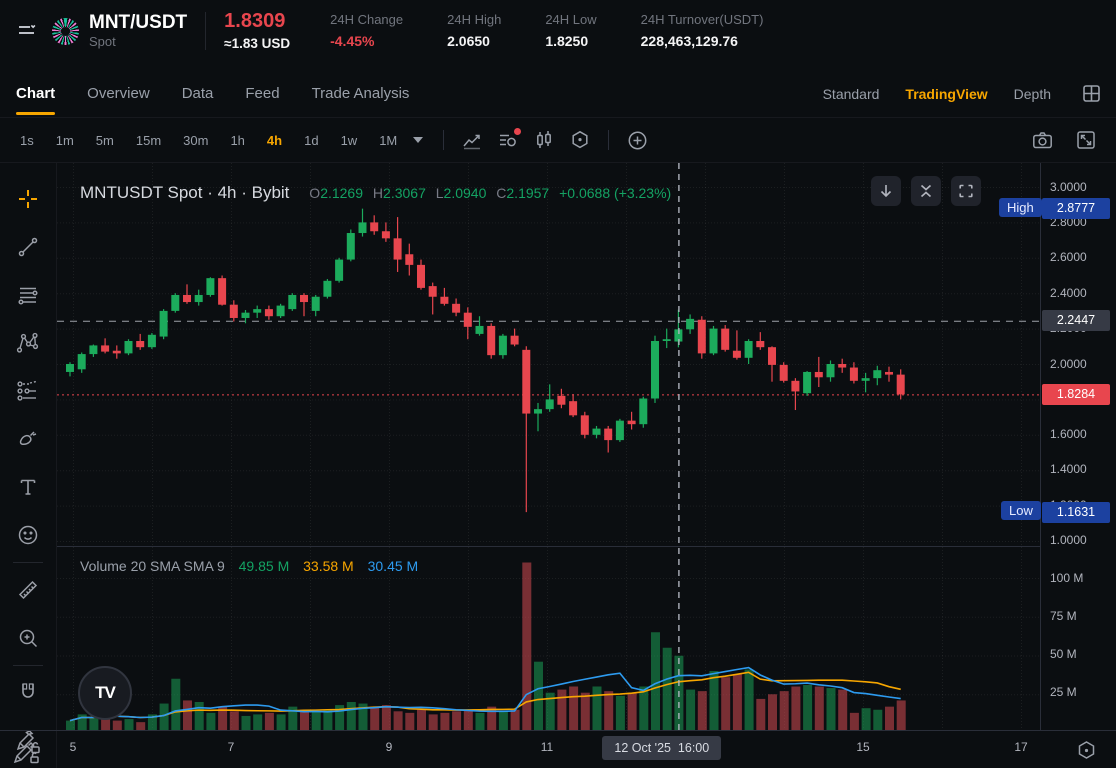  I want to click on axis-tick-label: 2.0000, so click(1068, 364).